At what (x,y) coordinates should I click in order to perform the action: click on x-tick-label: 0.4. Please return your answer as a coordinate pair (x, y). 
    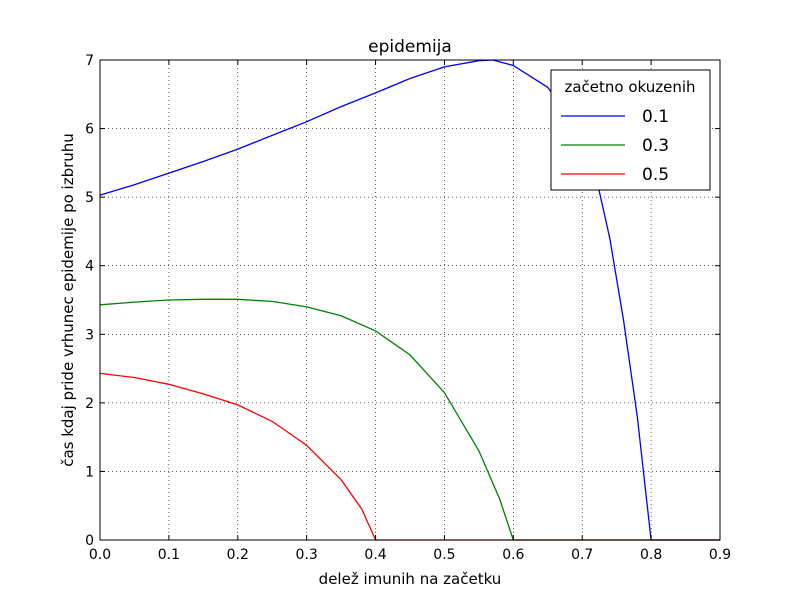
    Looking at the image, I should click on (375, 555).